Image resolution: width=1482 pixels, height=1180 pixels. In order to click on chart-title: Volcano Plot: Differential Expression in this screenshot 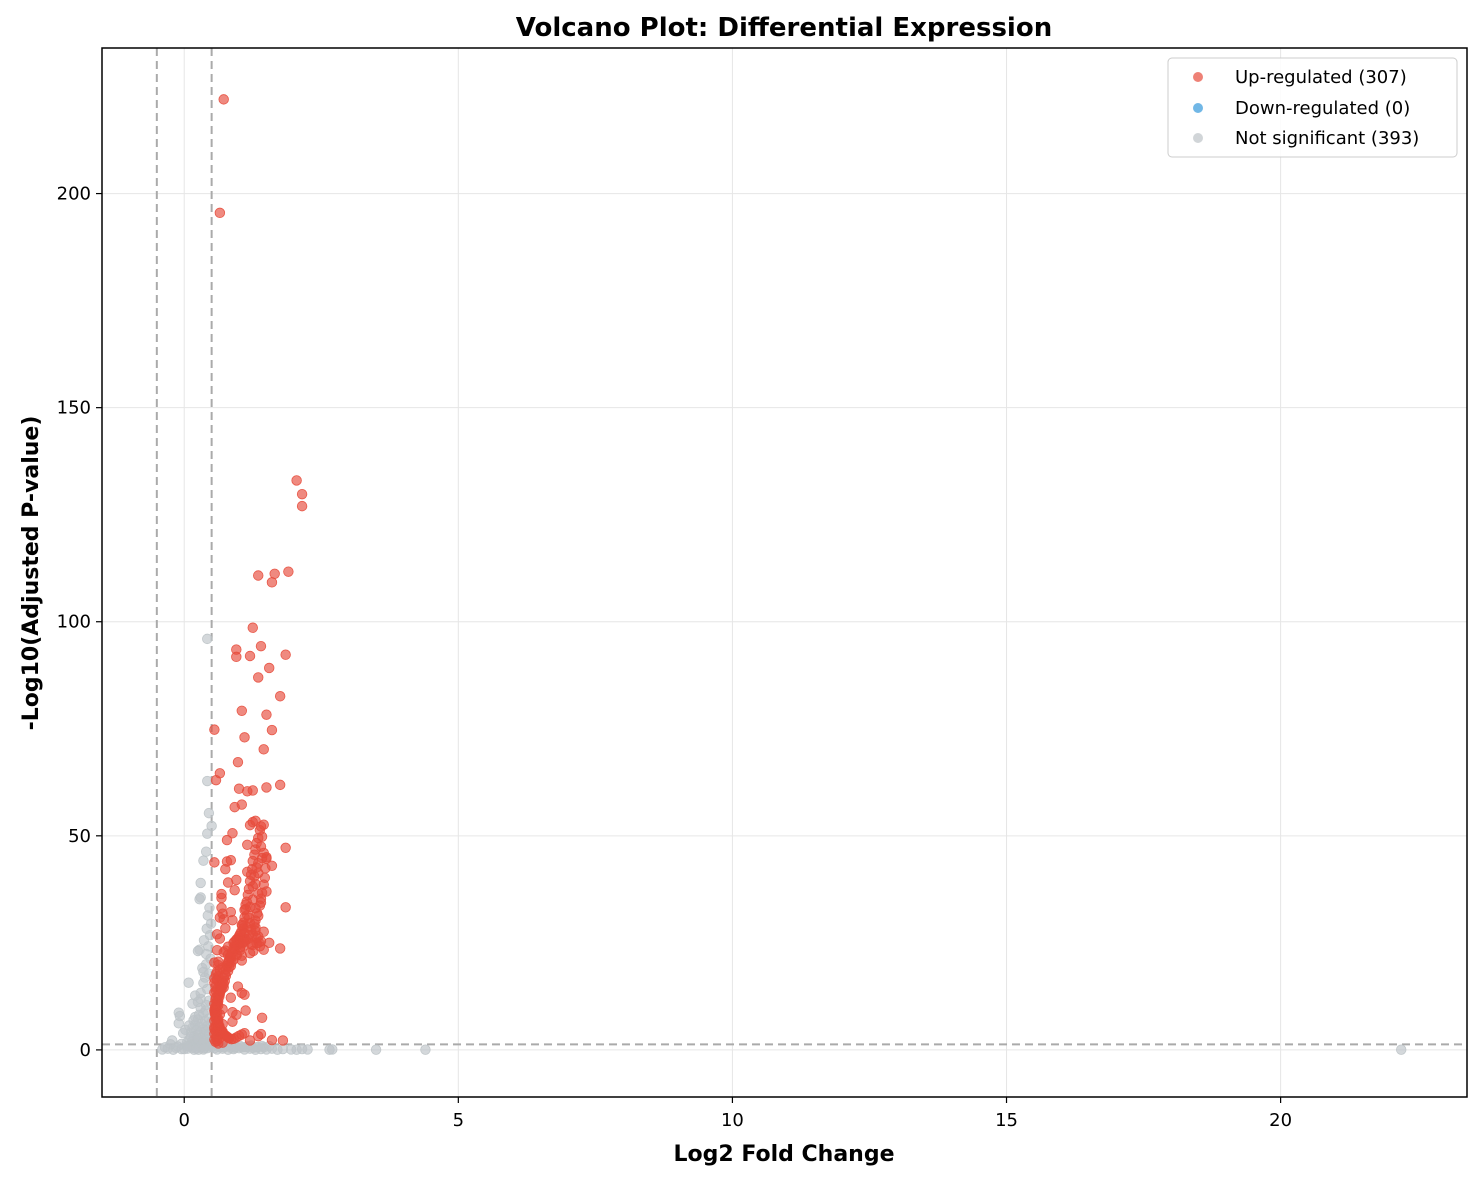, I will do `click(784, 28)`.